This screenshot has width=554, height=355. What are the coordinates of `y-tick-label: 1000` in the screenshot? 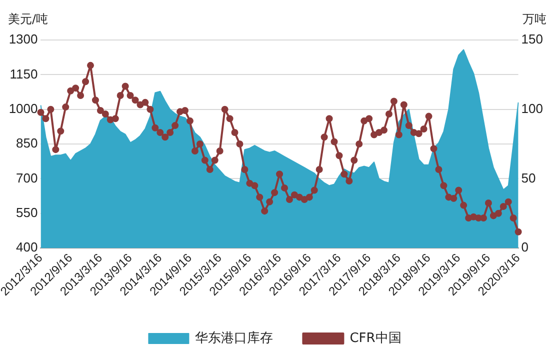 It's located at (23, 108).